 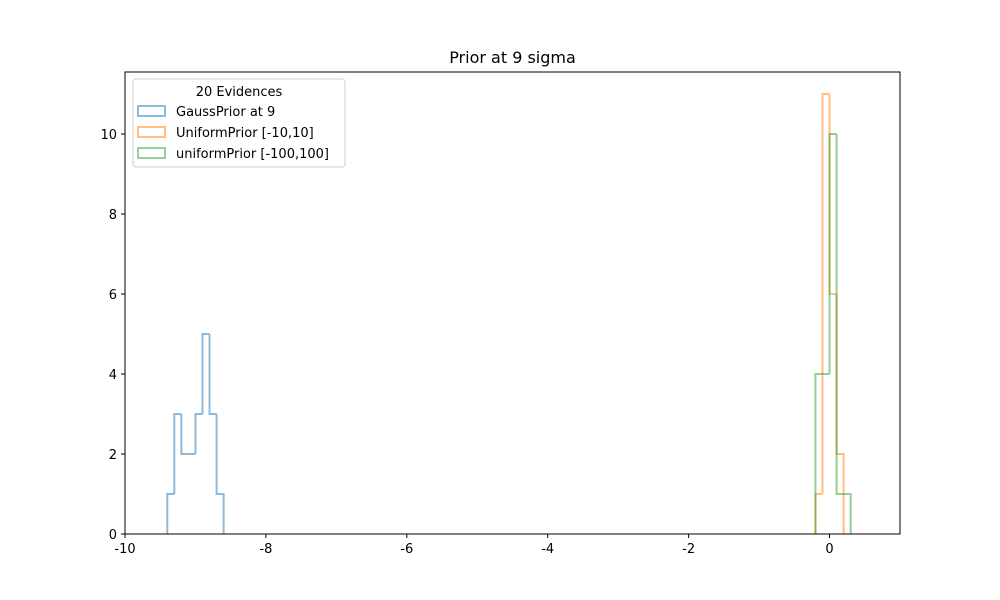 What do you see at coordinates (239, 92) in the screenshot?
I see `legend-title: 20 Evidences` at bounding box center [239, 92].